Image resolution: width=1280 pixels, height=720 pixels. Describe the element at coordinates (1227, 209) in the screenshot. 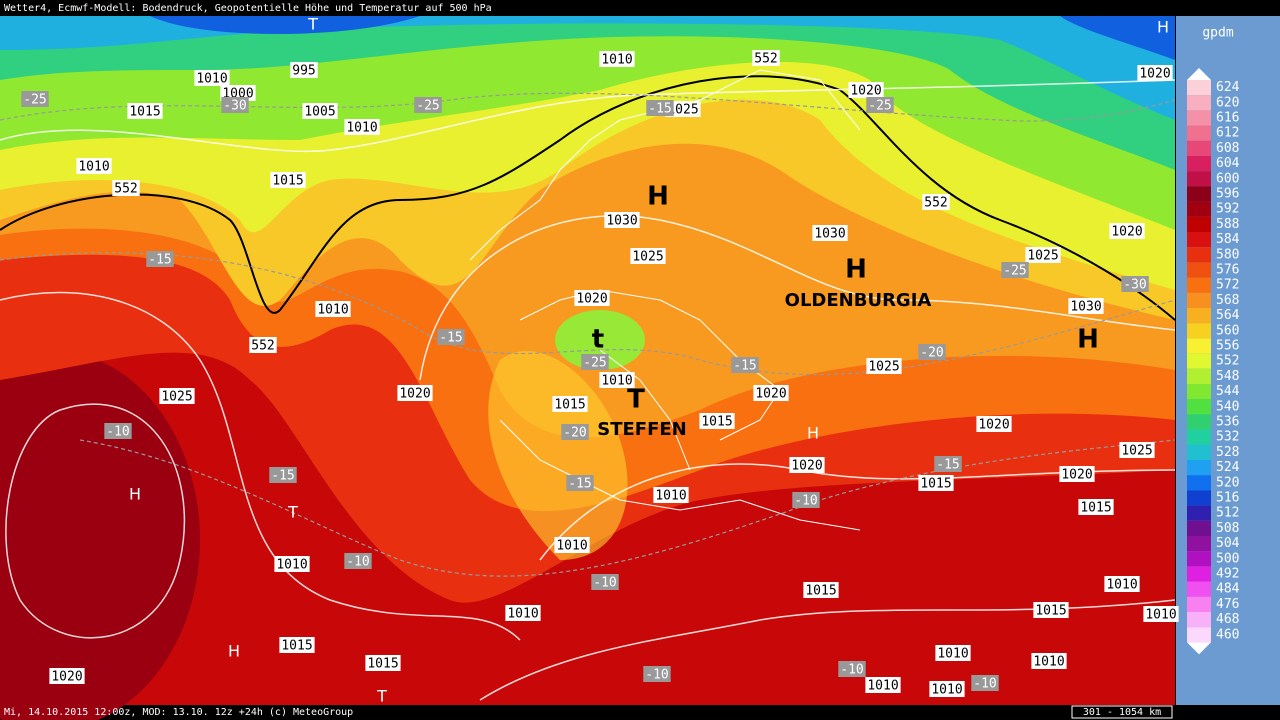

I see `legend-value: 592` at that location.